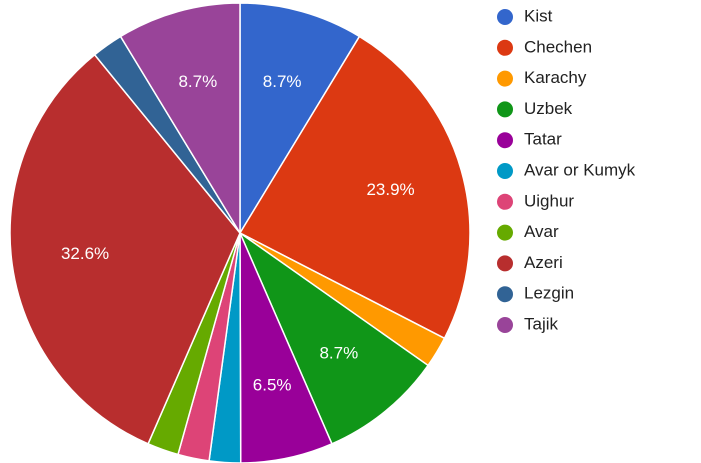 This screenshot has width=701, height=463. What do you see at coordinates (543, 139) in the screenshot?
I see `legend-label: Tatar` at bounding box center [543, 139].